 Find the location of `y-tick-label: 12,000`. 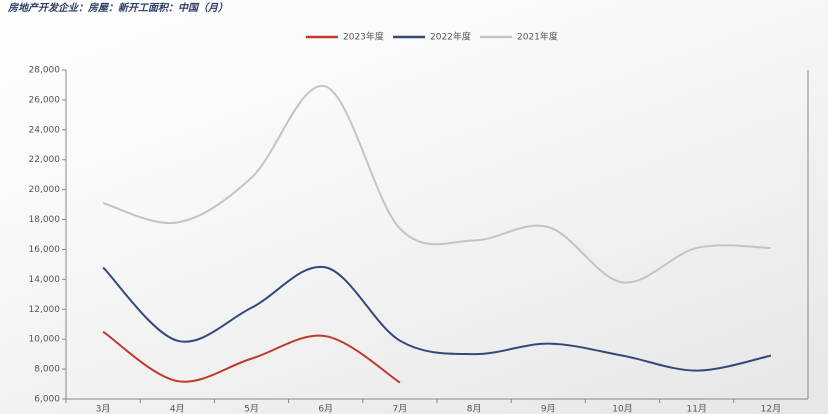

y-tick-label: 12,000 is located at coordinates (45, 310).